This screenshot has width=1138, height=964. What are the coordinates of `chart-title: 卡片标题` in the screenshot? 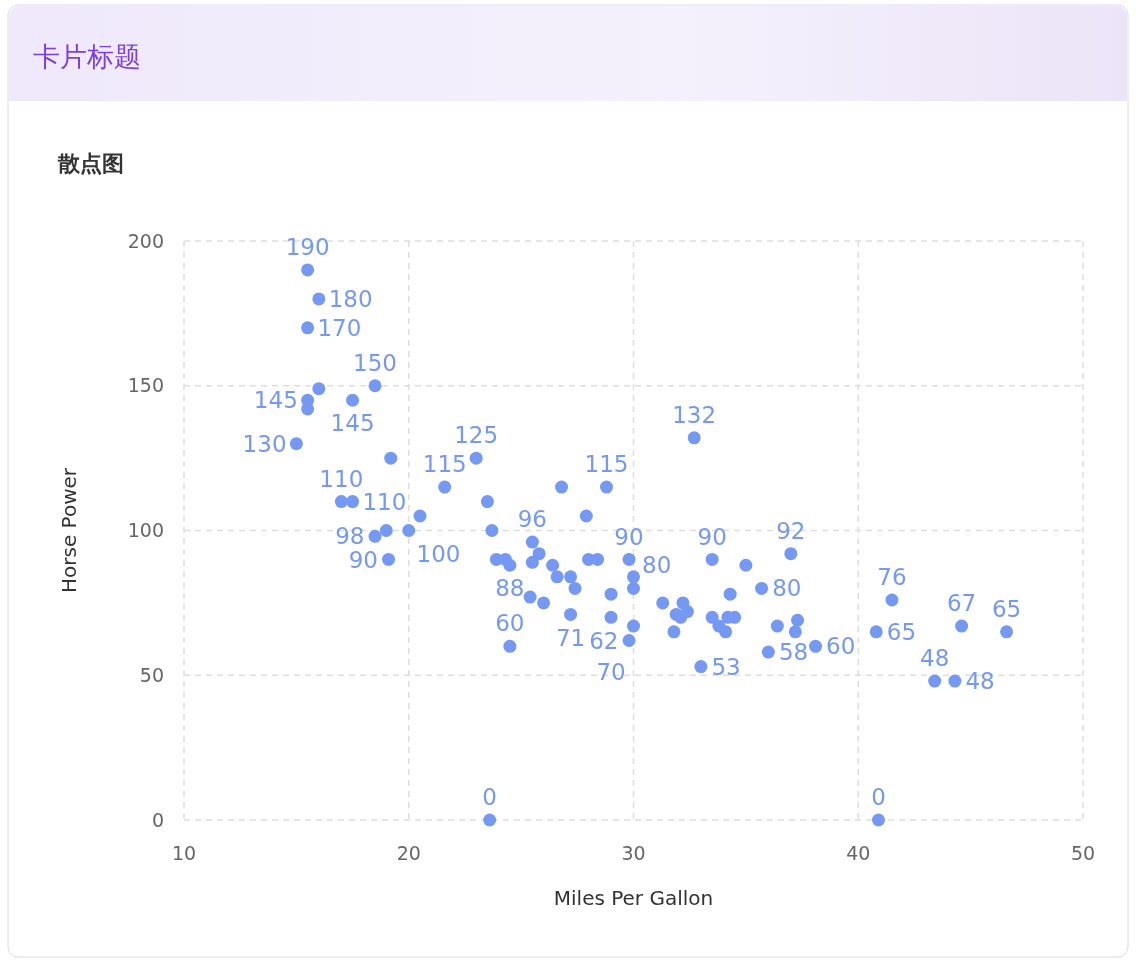 It's located at (87, 56).